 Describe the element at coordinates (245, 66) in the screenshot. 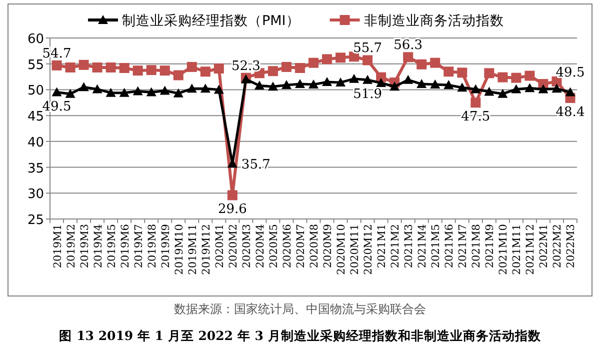

I see `data-label: 52.3` at that location.